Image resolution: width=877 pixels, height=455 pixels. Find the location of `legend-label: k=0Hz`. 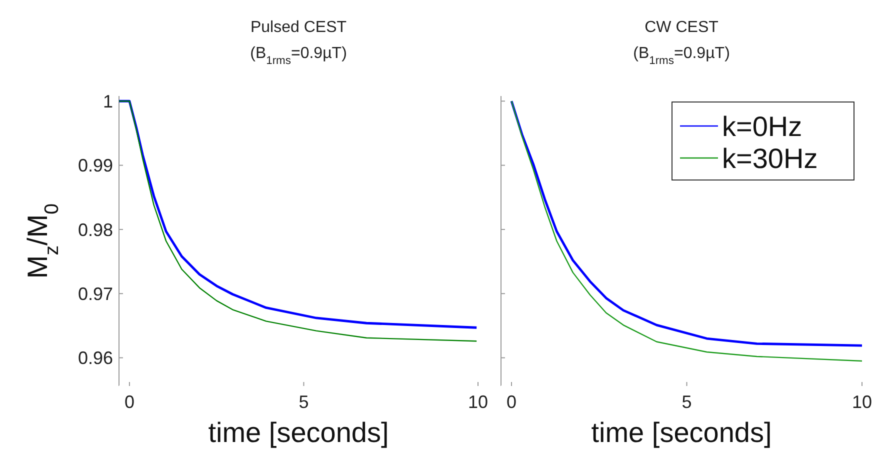

legend-label: k=0Hz is located at coordinates (762, 126).